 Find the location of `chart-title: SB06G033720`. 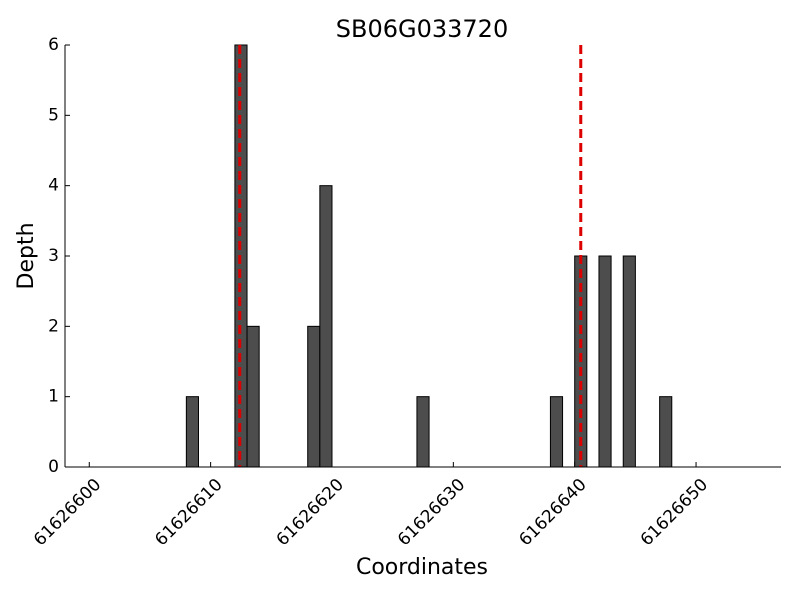

chart-title: SB06G033720 is located at coordinates (422, 29).